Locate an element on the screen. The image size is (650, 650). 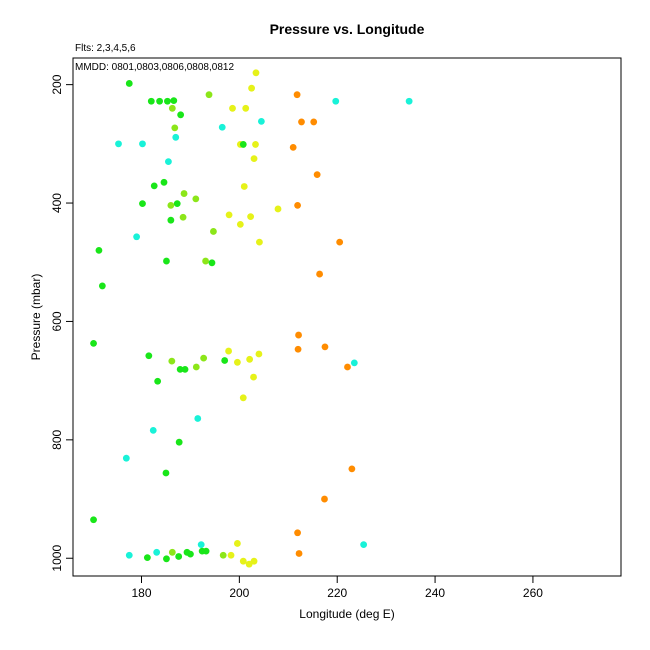
x-axis-label: Longitude (deg E) is located at coordinates (346, 614).